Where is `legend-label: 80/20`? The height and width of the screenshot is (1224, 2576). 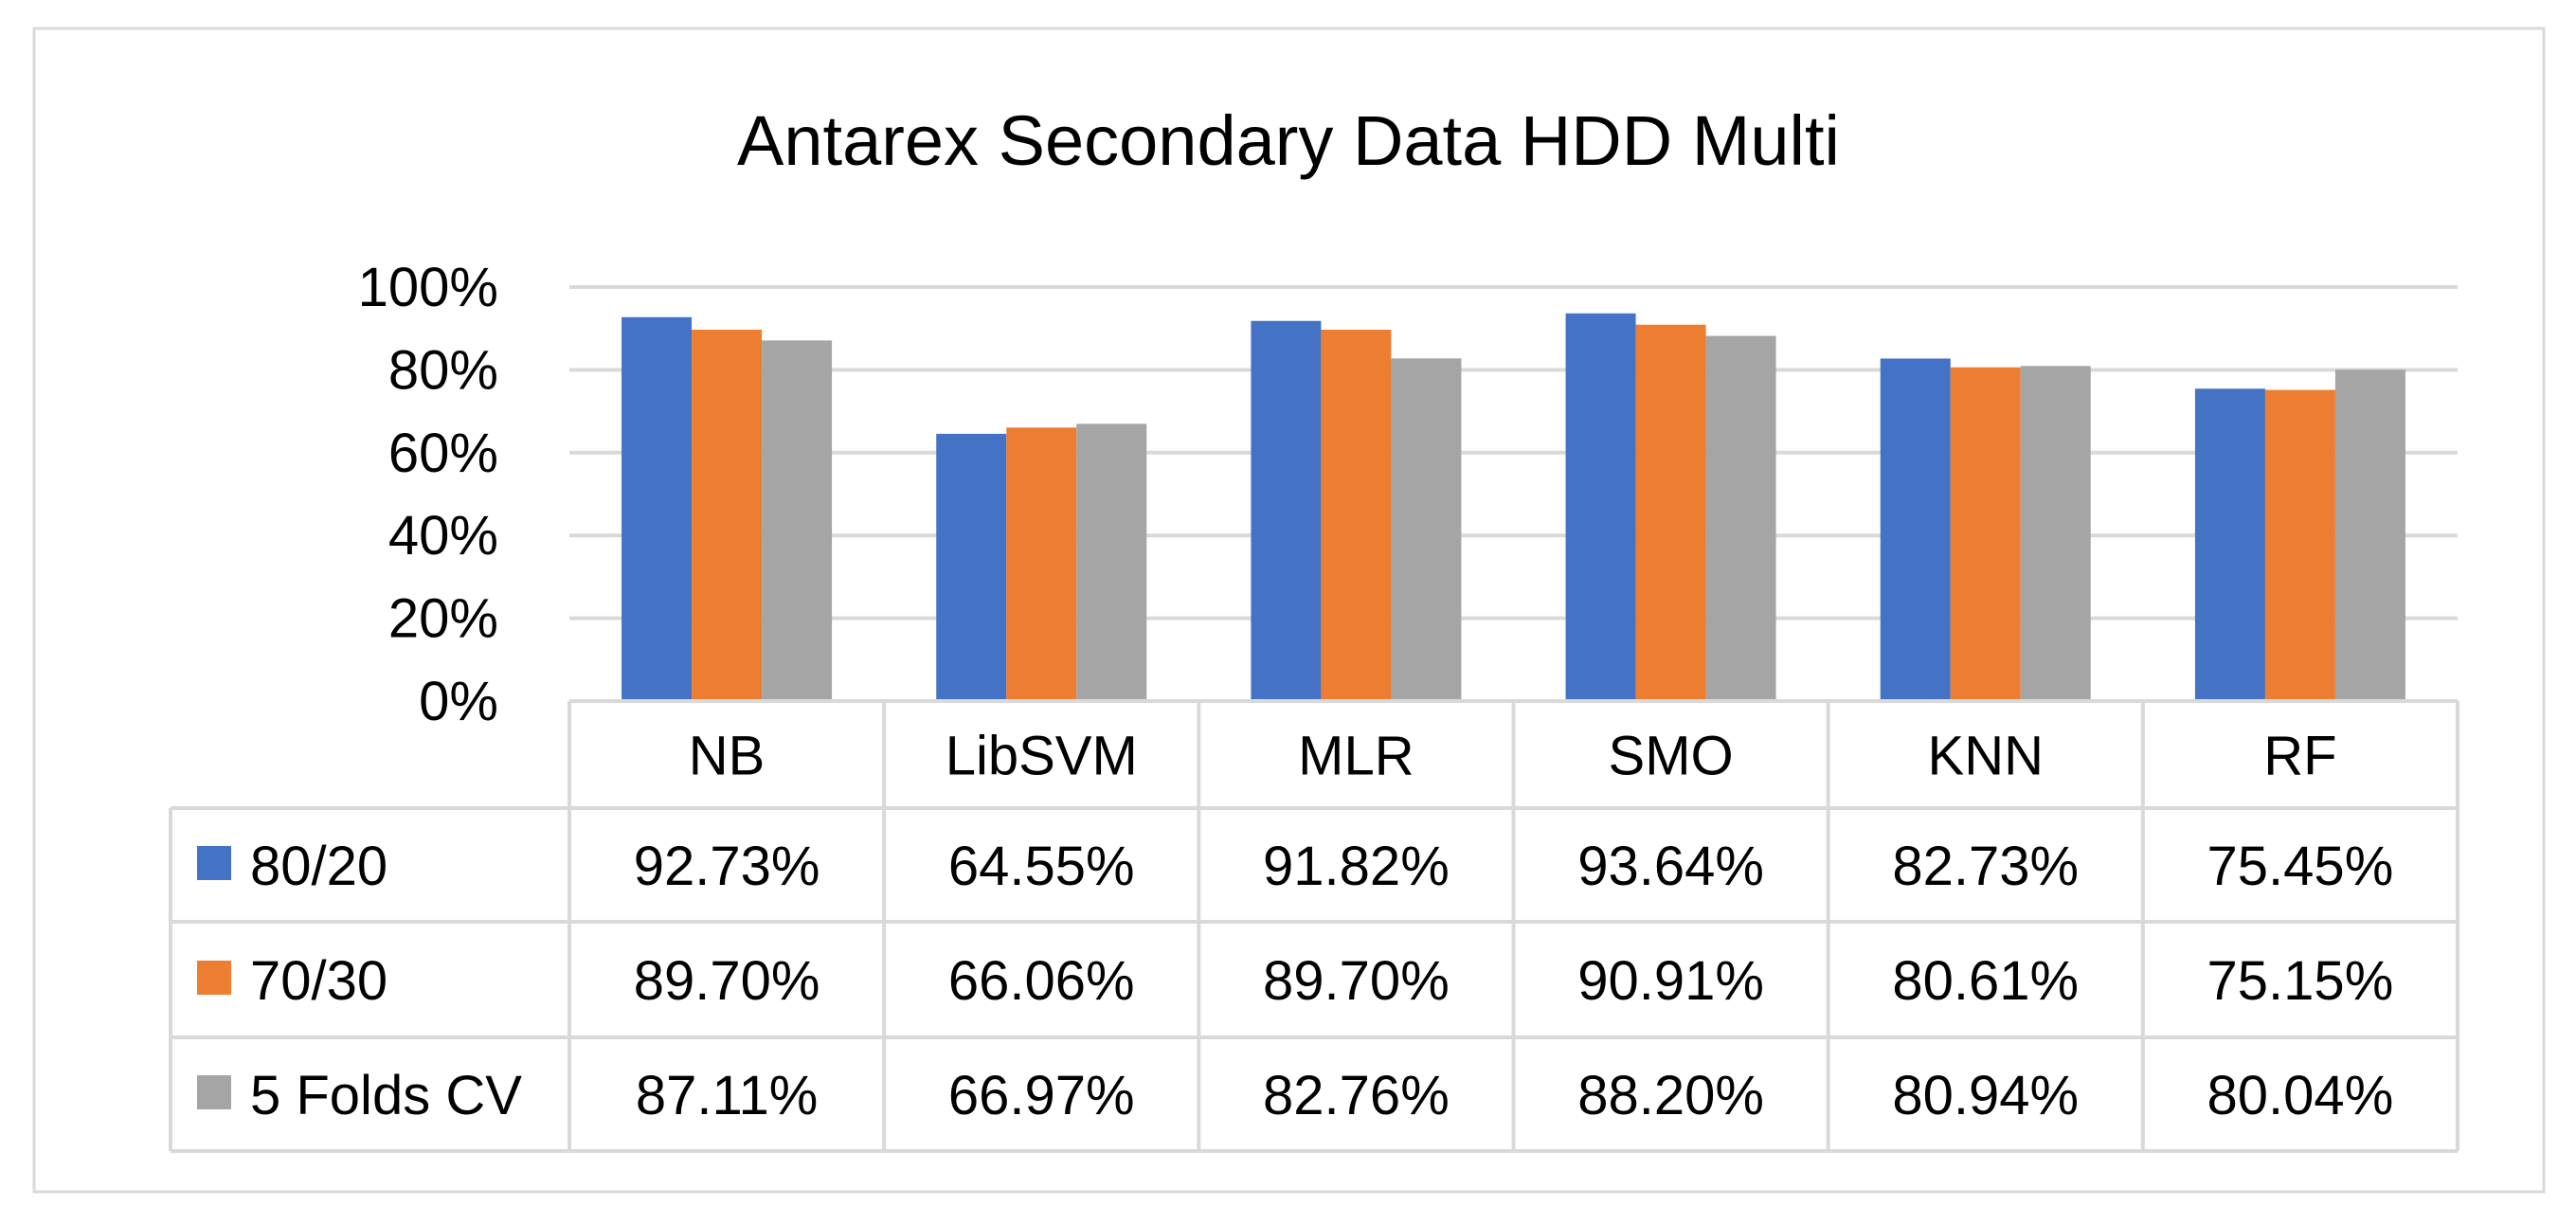
legend-label: 80/20 is located at coordinates (318, 866).